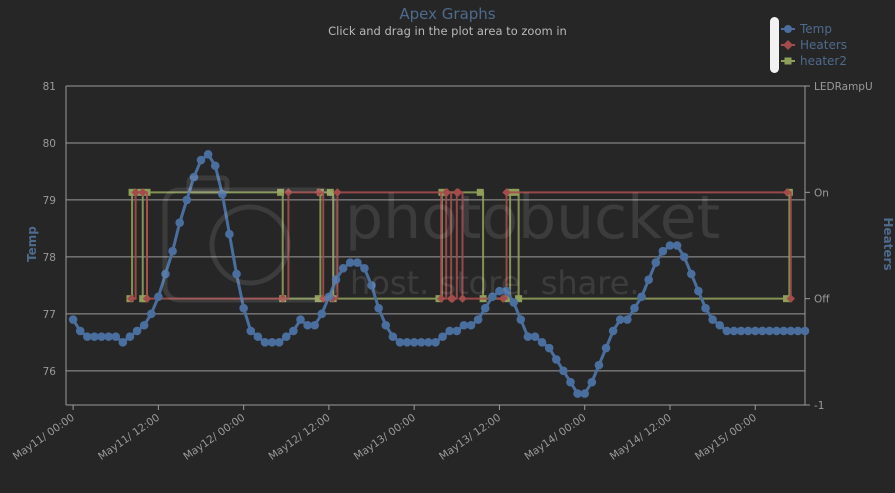  I want to click on legend-item-temp: Temp, so click(806, 29).